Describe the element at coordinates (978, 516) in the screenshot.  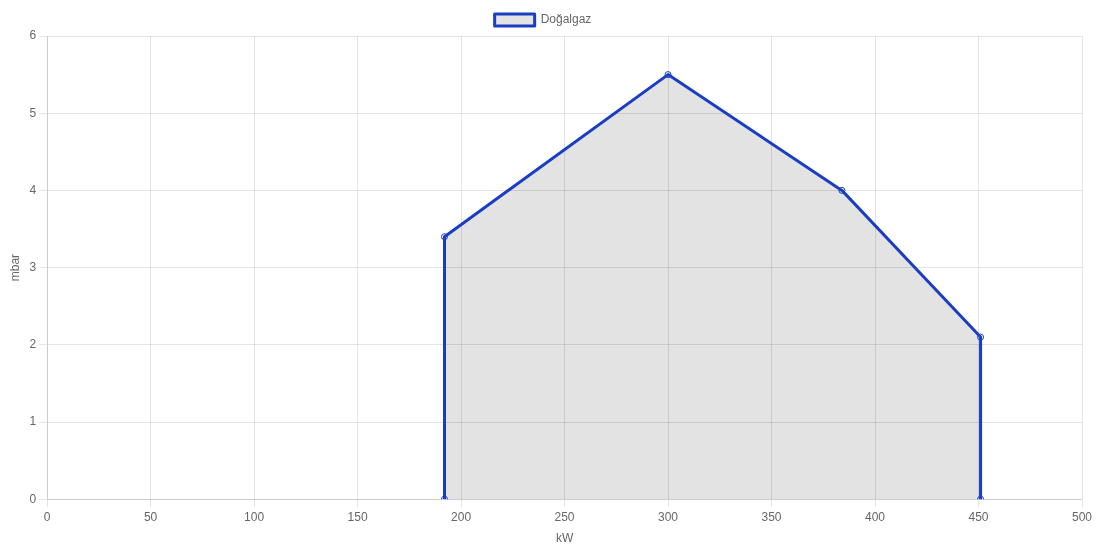
I see `x-tick-label: 450` at that location.